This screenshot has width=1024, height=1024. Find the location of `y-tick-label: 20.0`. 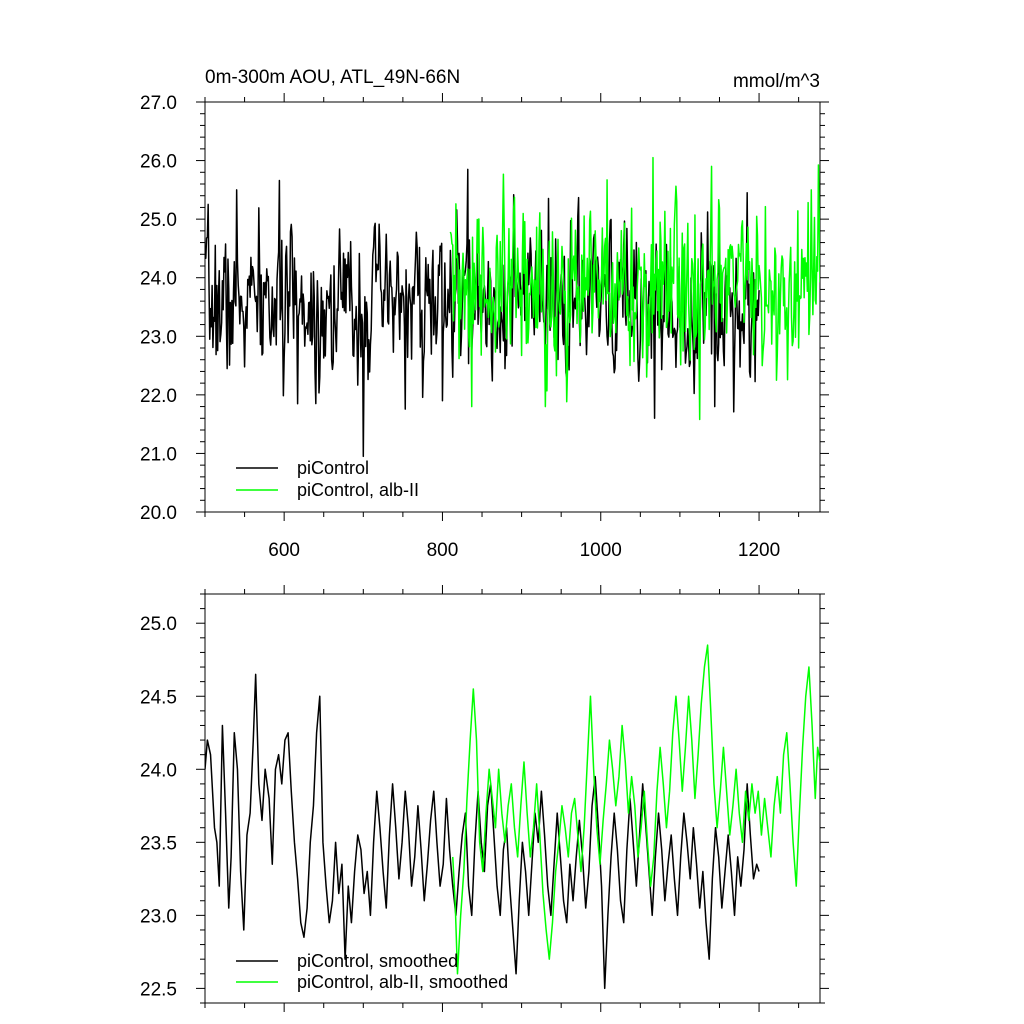

y-tick-label: 20.0 is located at coordinates (158, 513).